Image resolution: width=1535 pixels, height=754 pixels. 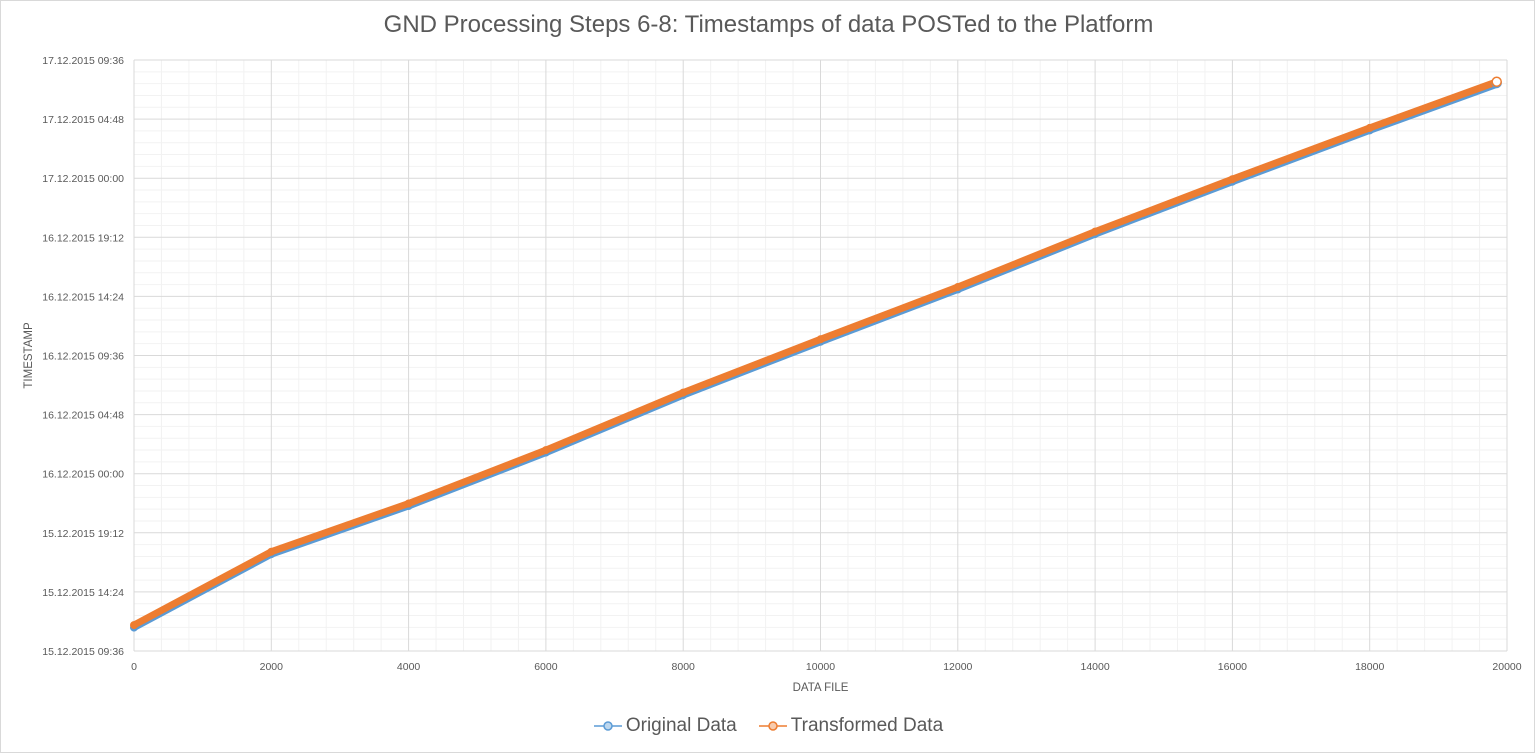 What do you see at coordinates (83, 534) in the screenshot?
I see `y-tick-label: 15.12.2015 19:12` at bounding box center [83, 534].